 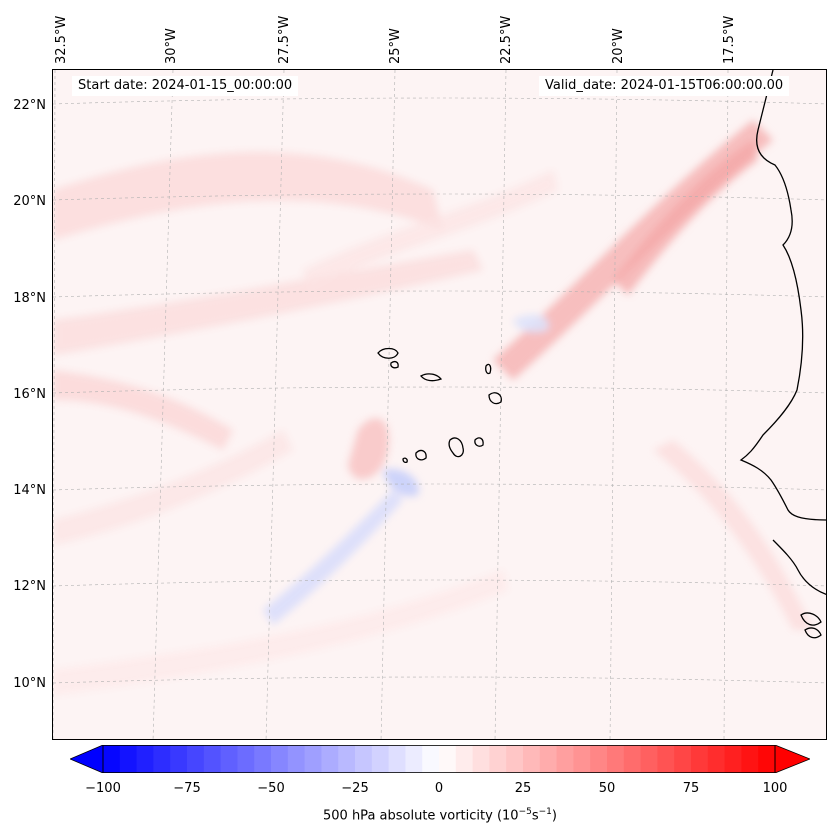 What do you see at coordinates (439, 788) in the screenshot?
I see `colorbar-tick: 0` at bounding box center [439, 788].